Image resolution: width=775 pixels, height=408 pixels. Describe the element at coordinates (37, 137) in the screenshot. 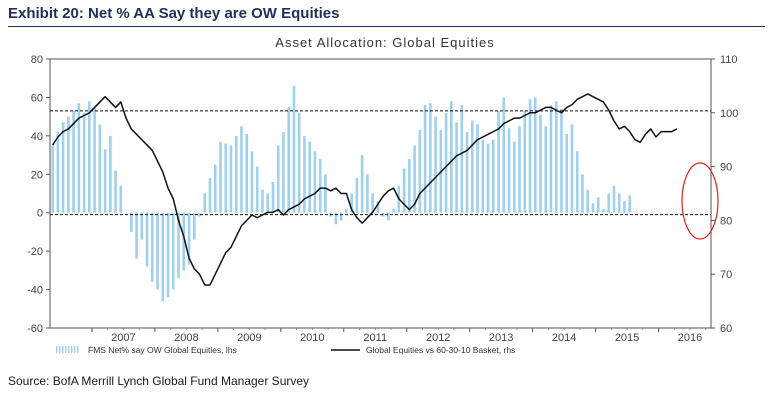

I see `left-tick-label-2: 40` at that location.